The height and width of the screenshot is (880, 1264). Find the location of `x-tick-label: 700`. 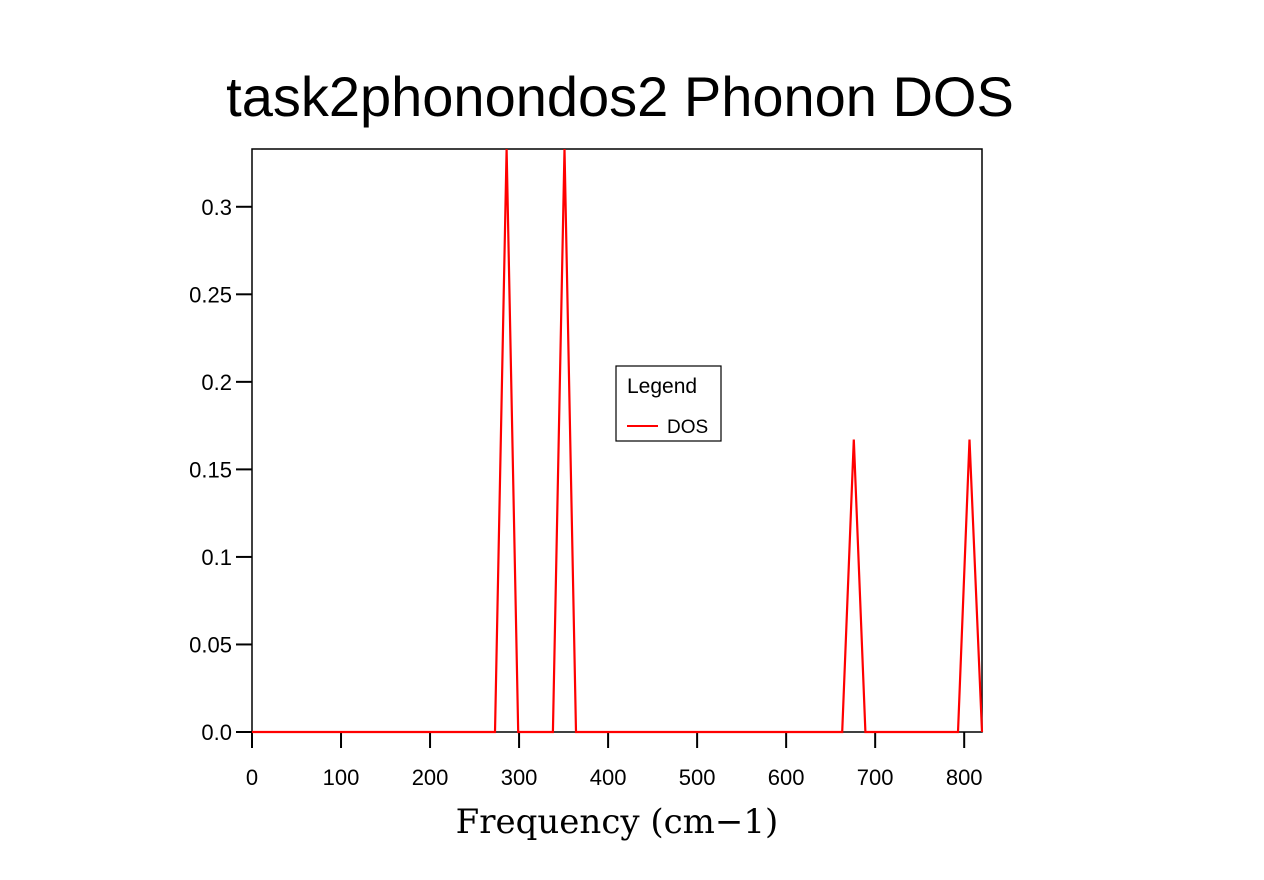

x-tick-label: 700 is located at coordinates (875, 777).